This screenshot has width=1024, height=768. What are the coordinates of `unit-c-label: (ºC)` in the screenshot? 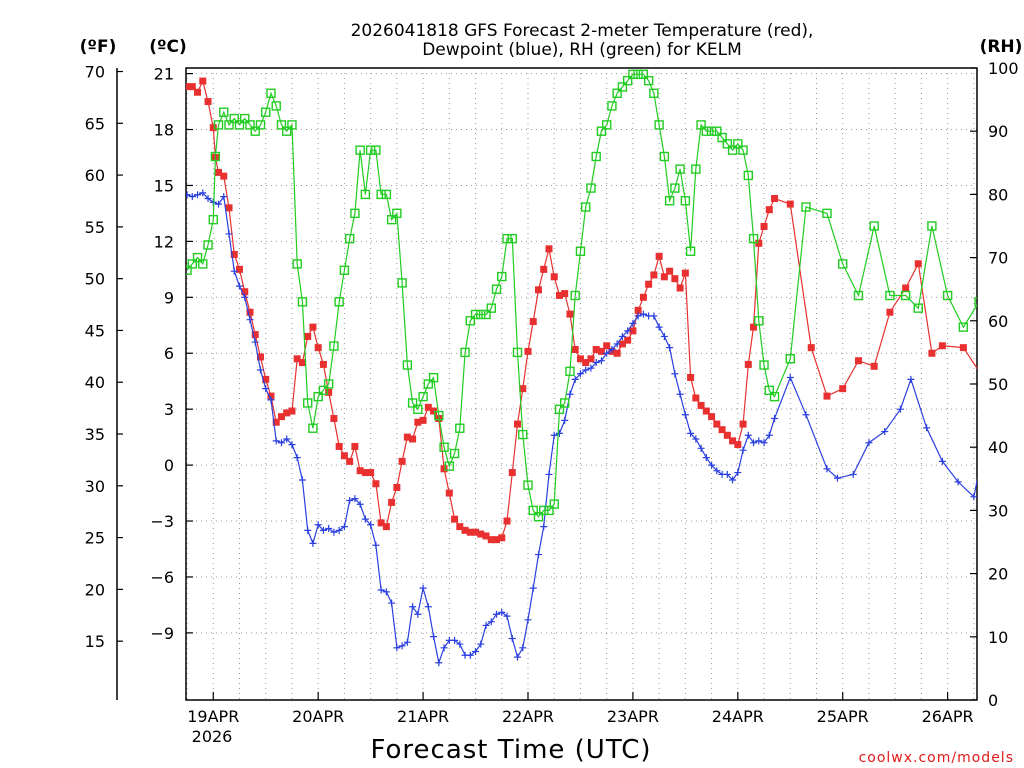 It's located at (168, 47).